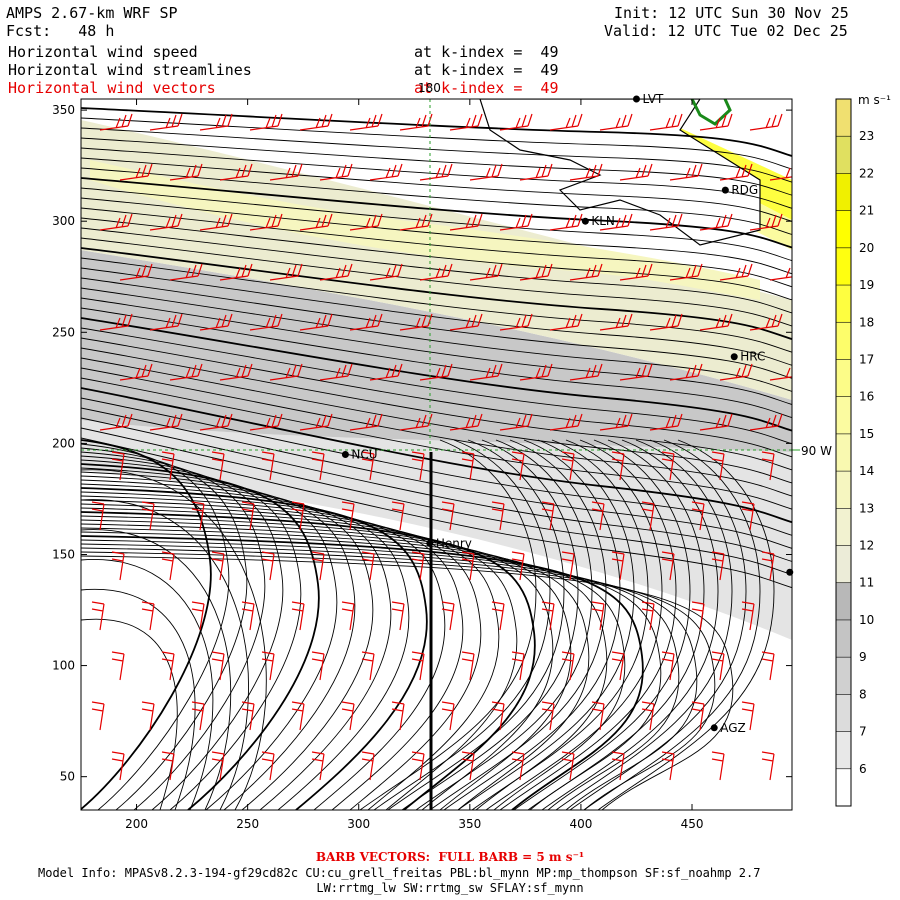 The width and height of the screenshot is (900, 900). What do you see at coordinates (63, 221) in the screenshot?
I see `y-tick-label: 300` at bounding box center [63, 221].